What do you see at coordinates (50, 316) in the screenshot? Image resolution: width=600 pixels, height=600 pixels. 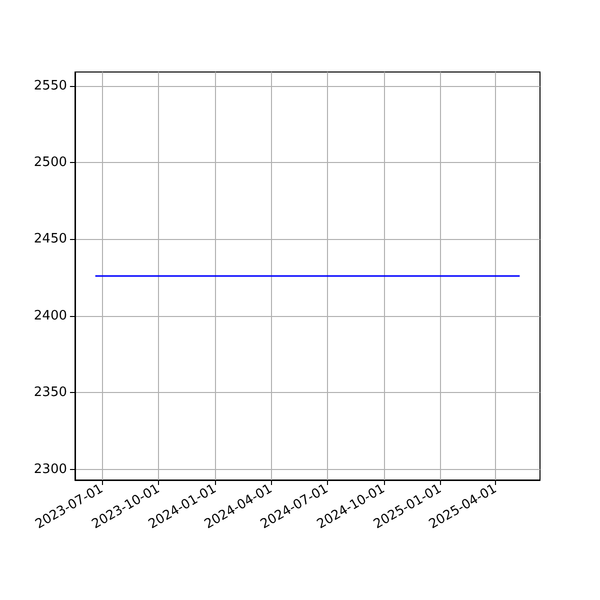 I see `y-tick-label: 2400` at bounding box center [50, 316].